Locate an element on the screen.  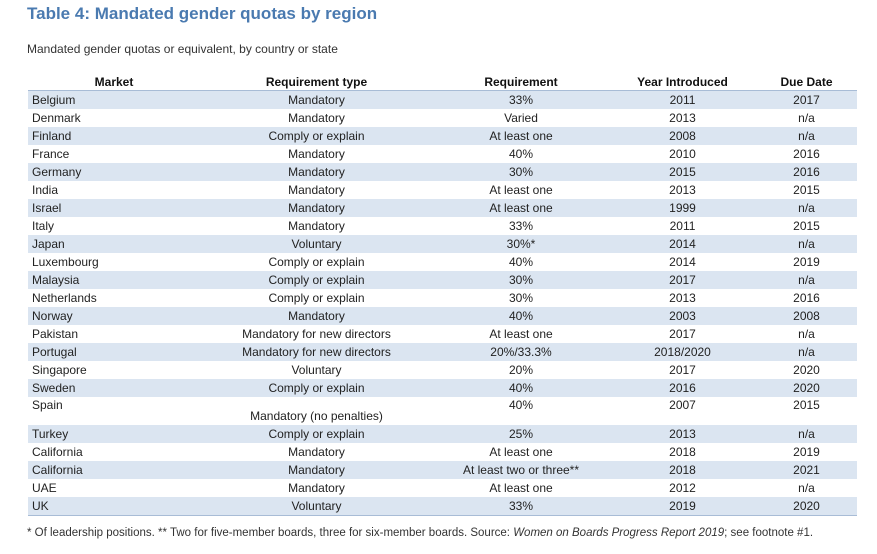
cell-year-introduced: 2018 is located at coordinates (682, 452).